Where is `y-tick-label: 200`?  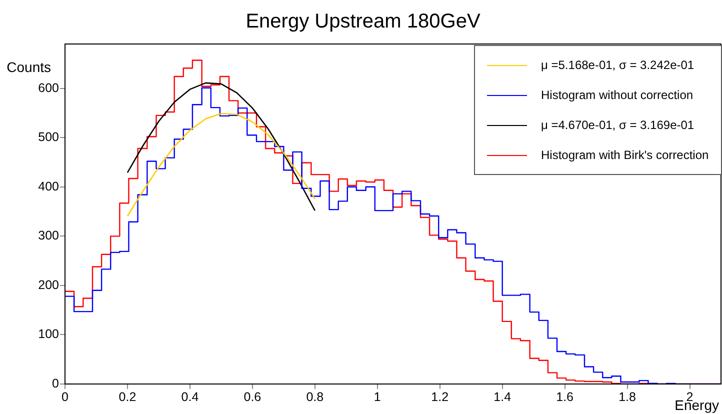 y-tick-label: 200 is located at coordinates (49, 285).